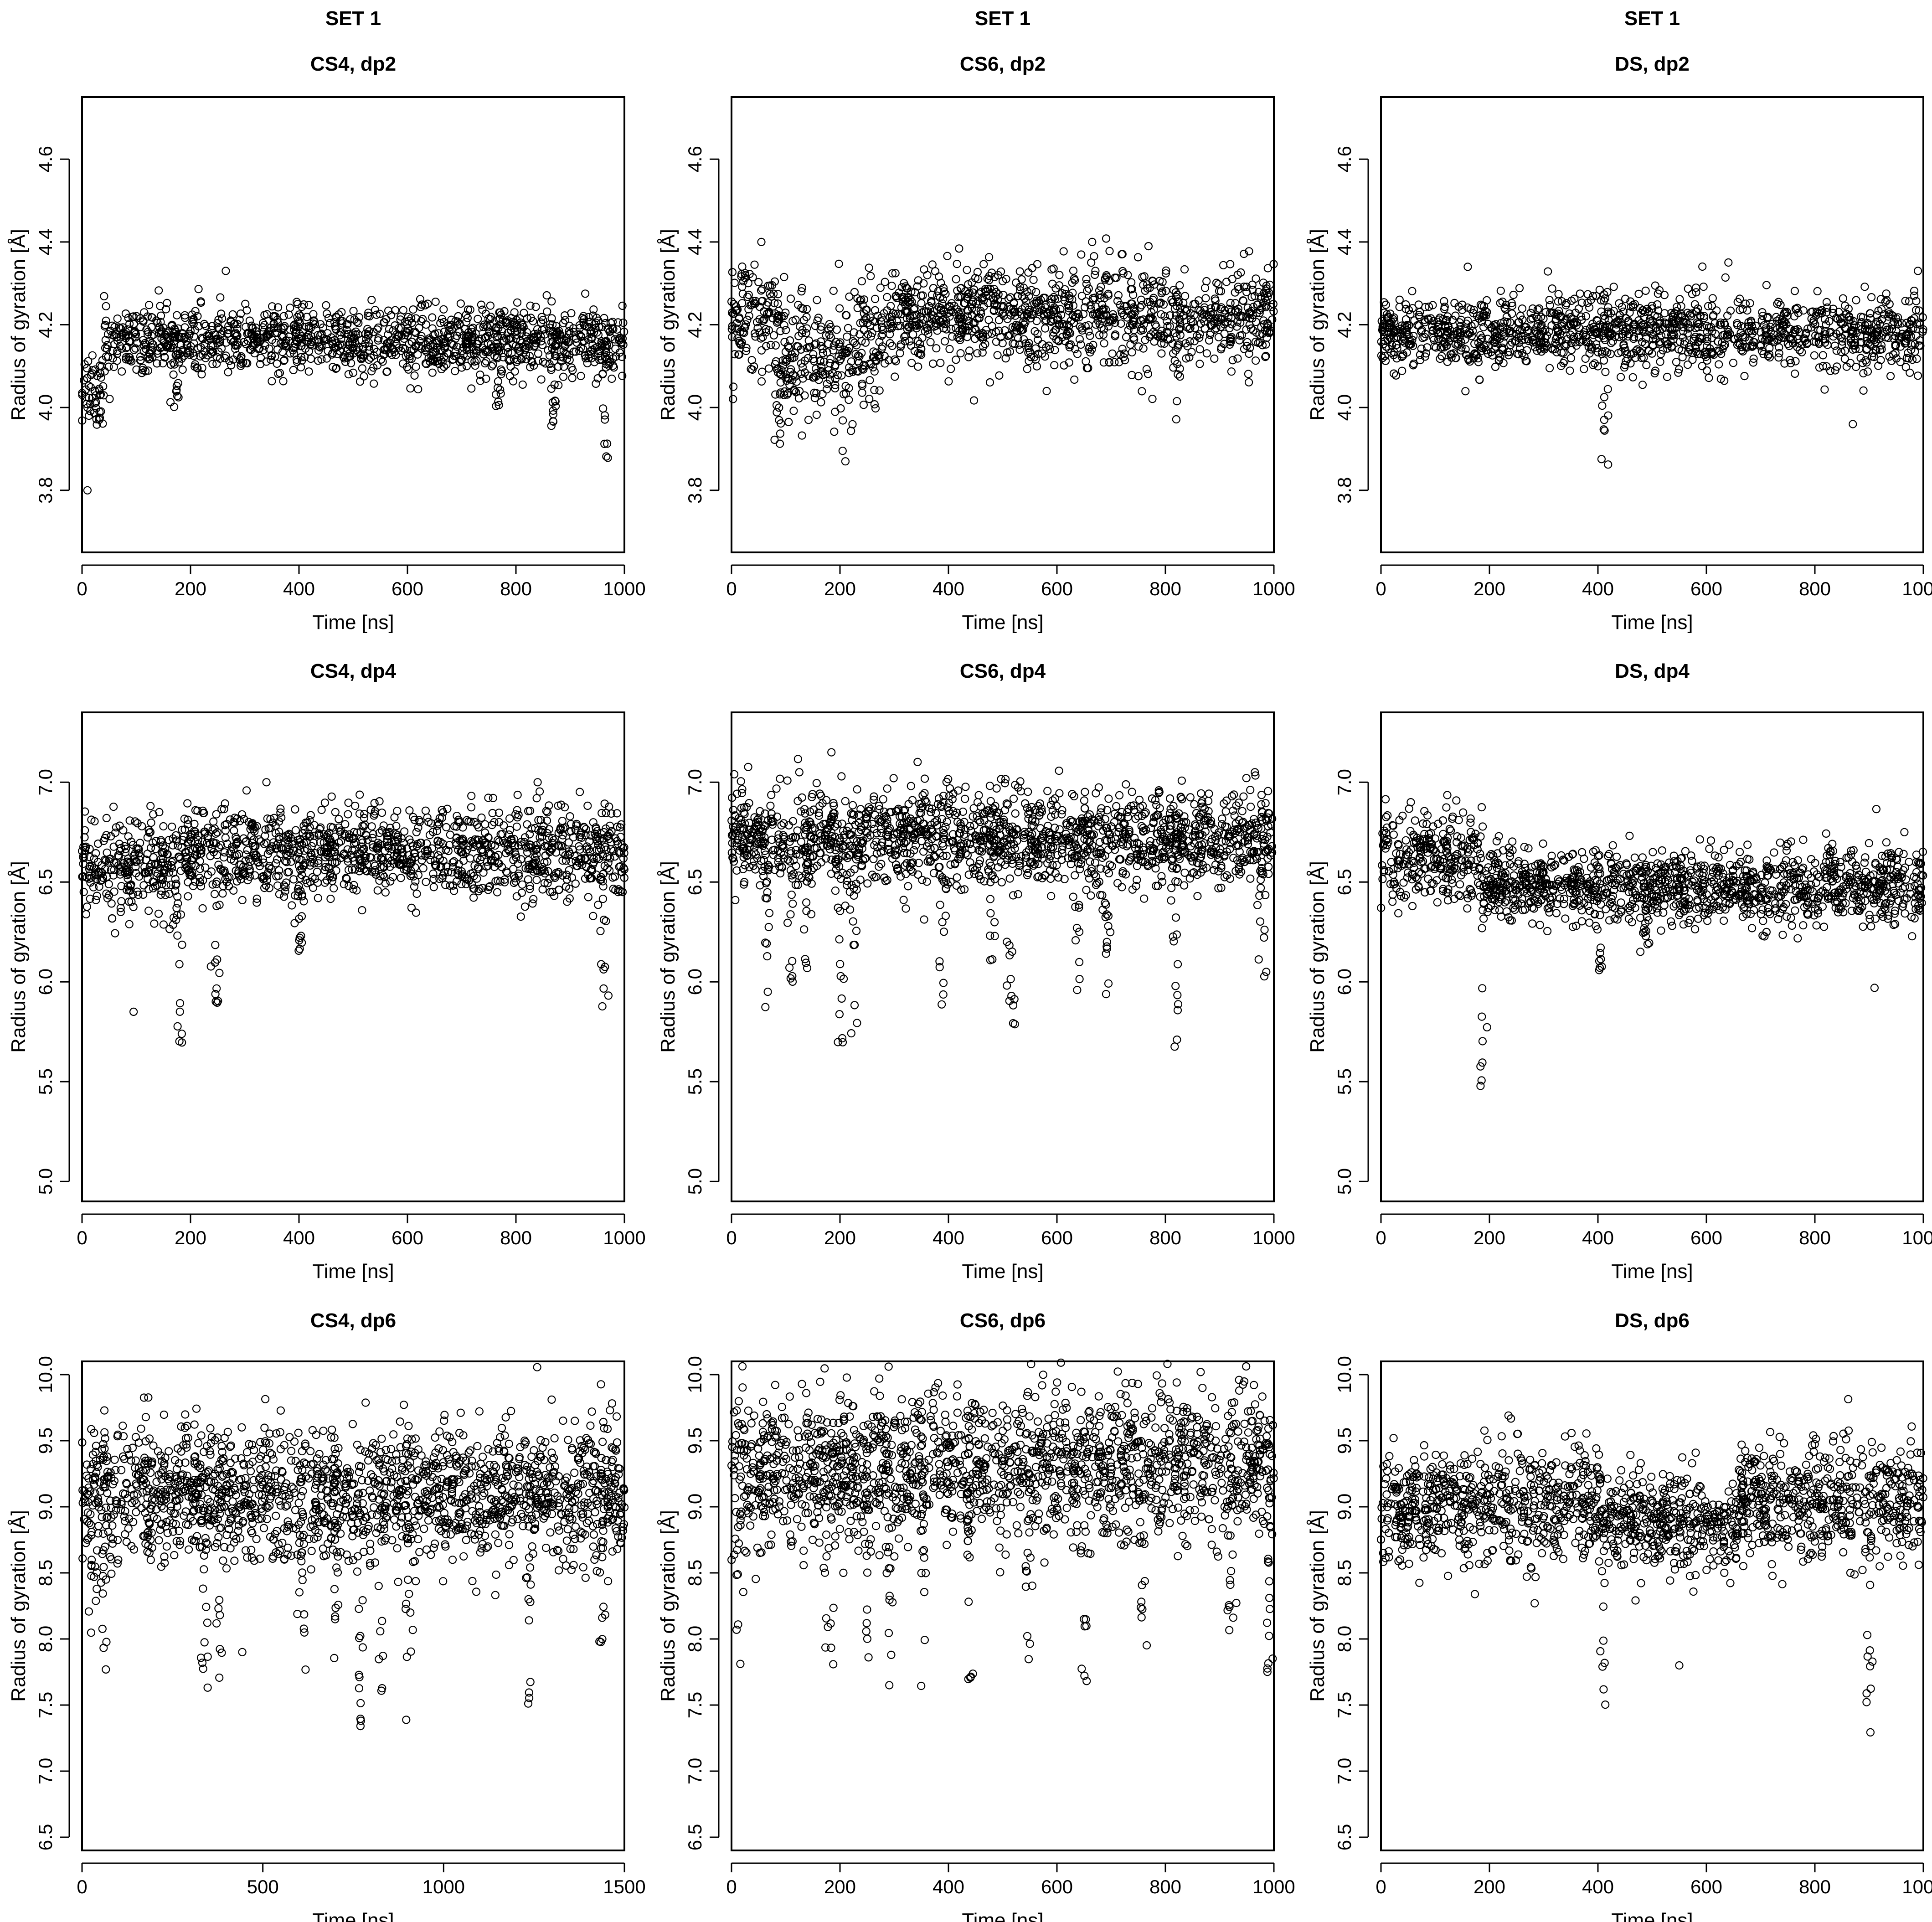 The image size is (1932, 1922). Describe the element at coordinates (1652, 622) in the screenshot. I see `x-axis-label: Time [ns]` at that location.